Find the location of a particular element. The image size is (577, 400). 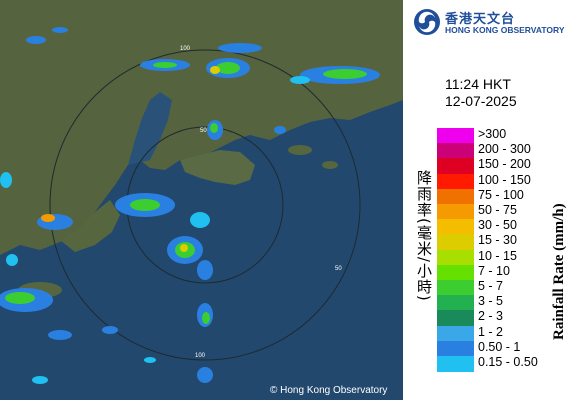

legend-row: 10 - 15 is located at coordinates (507, 257).